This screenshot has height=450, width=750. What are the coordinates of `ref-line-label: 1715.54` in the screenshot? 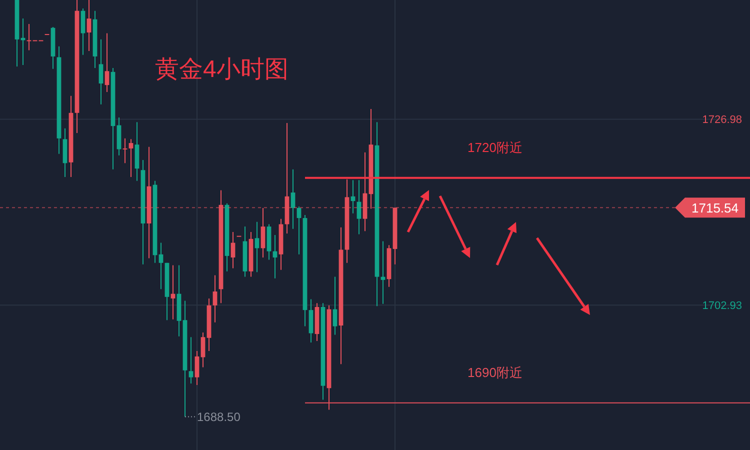 It's located at (715, 208).